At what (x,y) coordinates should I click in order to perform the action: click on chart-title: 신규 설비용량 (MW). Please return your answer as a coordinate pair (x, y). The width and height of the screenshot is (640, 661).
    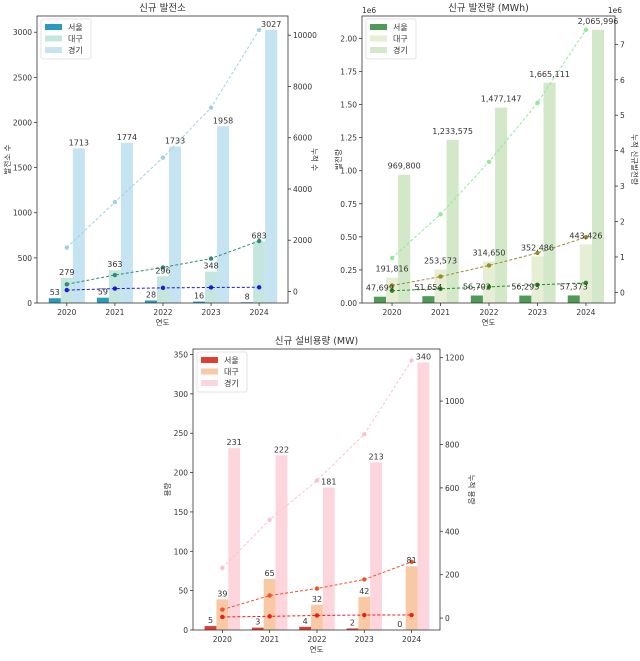
    Looking at the image, I should click on (316, 341).